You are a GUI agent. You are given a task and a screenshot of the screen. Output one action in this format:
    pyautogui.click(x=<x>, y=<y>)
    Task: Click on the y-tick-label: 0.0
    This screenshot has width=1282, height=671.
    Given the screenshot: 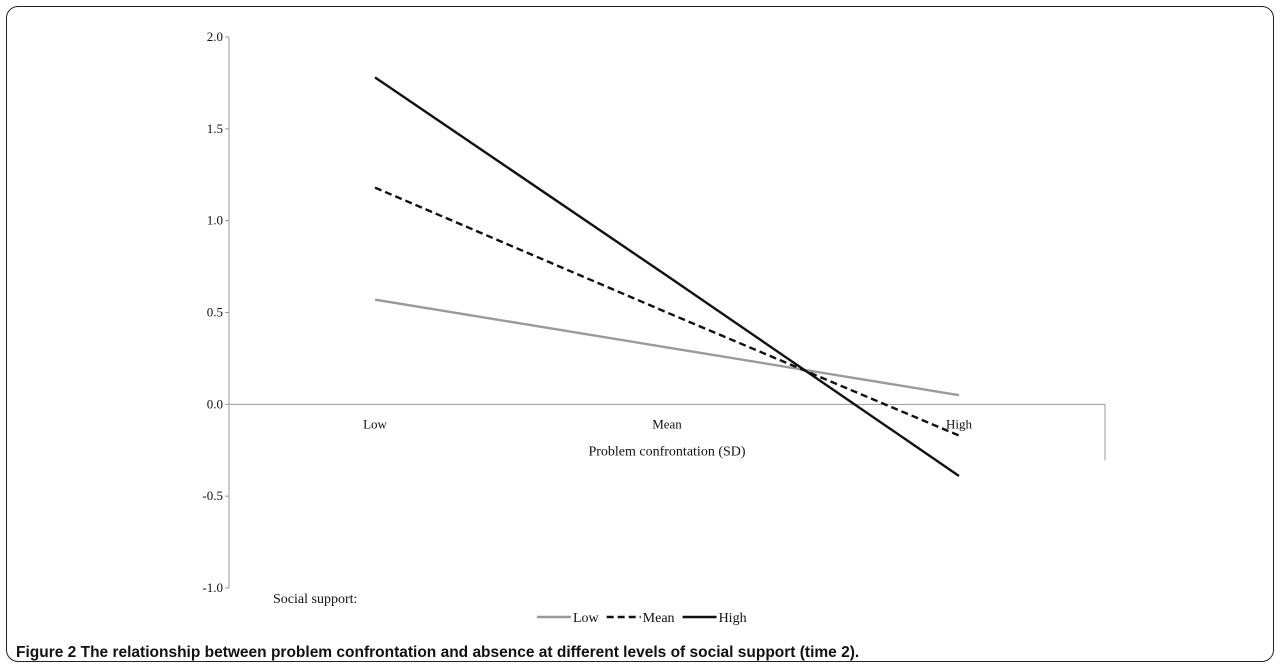 What is the action you would take?
    pyautogui.click(x=215, y=403)
    